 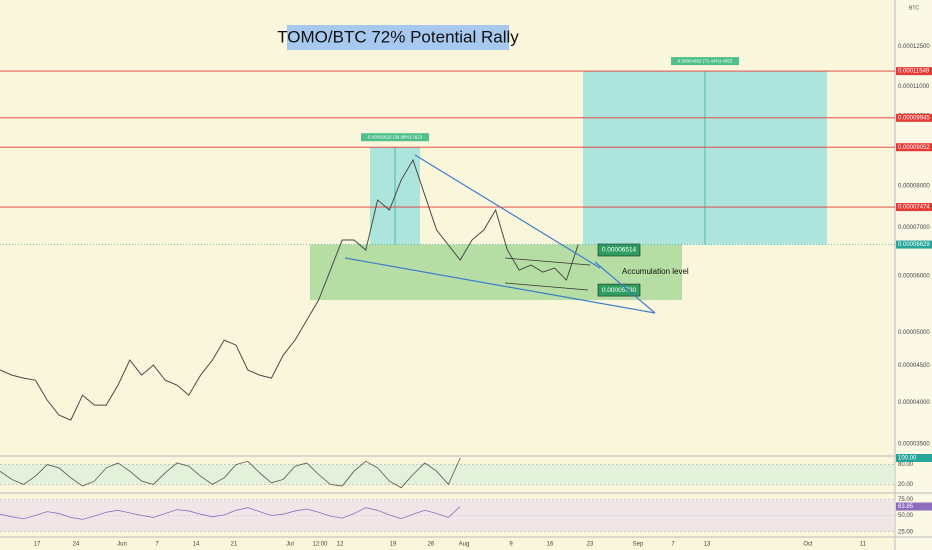 What do you see at coordinates (707, 545) in the screenshot?
I see `x-tick-label: 13` at bounding box center [707, 545].